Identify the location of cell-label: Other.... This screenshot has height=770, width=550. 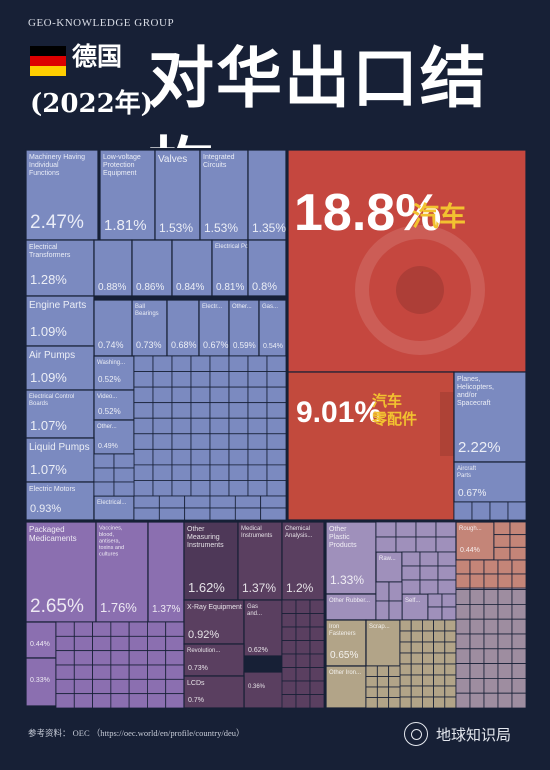
(242, 307).